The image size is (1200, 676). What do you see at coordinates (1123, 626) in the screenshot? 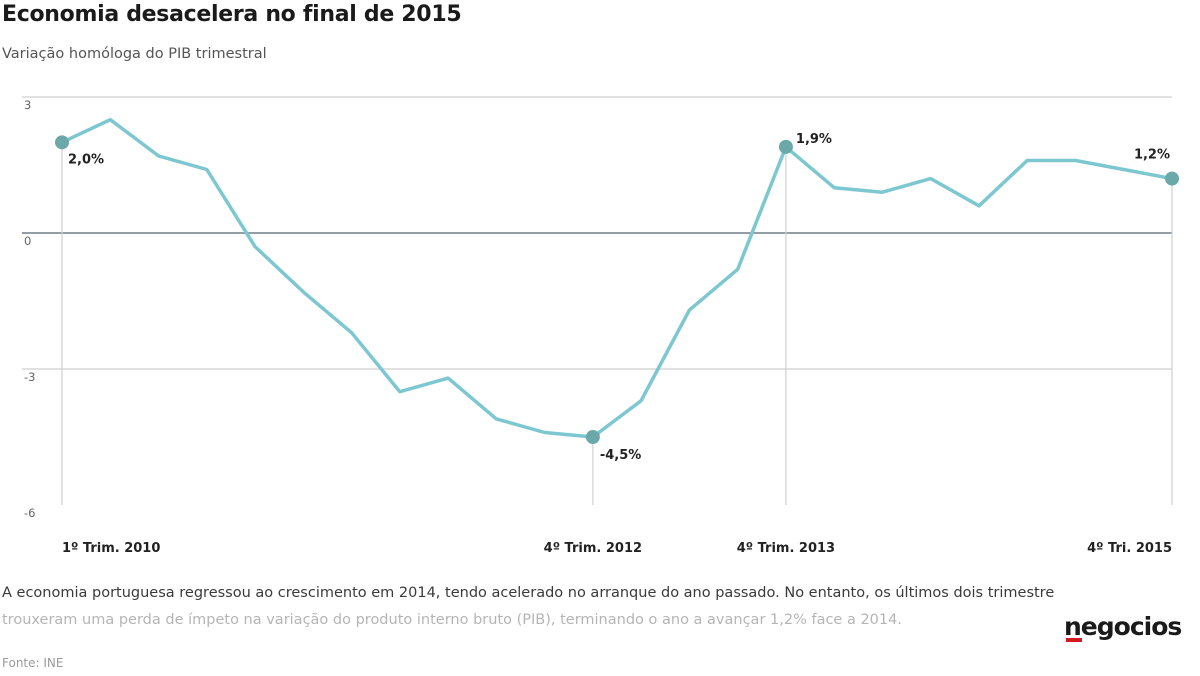
I see `publisher-logo: negocios` at bounding box center [1123, 626].